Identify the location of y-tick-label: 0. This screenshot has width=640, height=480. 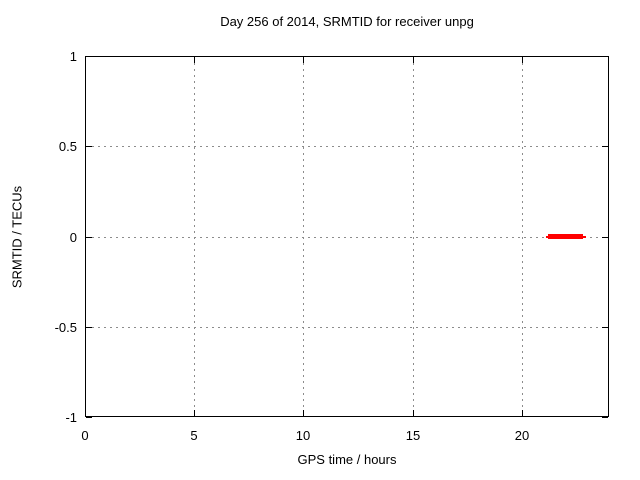
(73, 237).